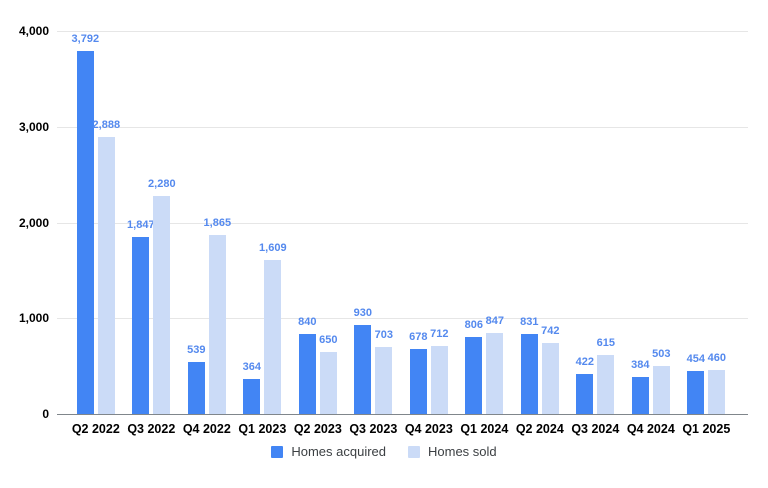 This screenshot has height=488, width=768. What do you see at coordinates (706, 429) in the screenshot?
I see `x-axis-tick-label: Q1 2025` at bounding box center [706, 429].